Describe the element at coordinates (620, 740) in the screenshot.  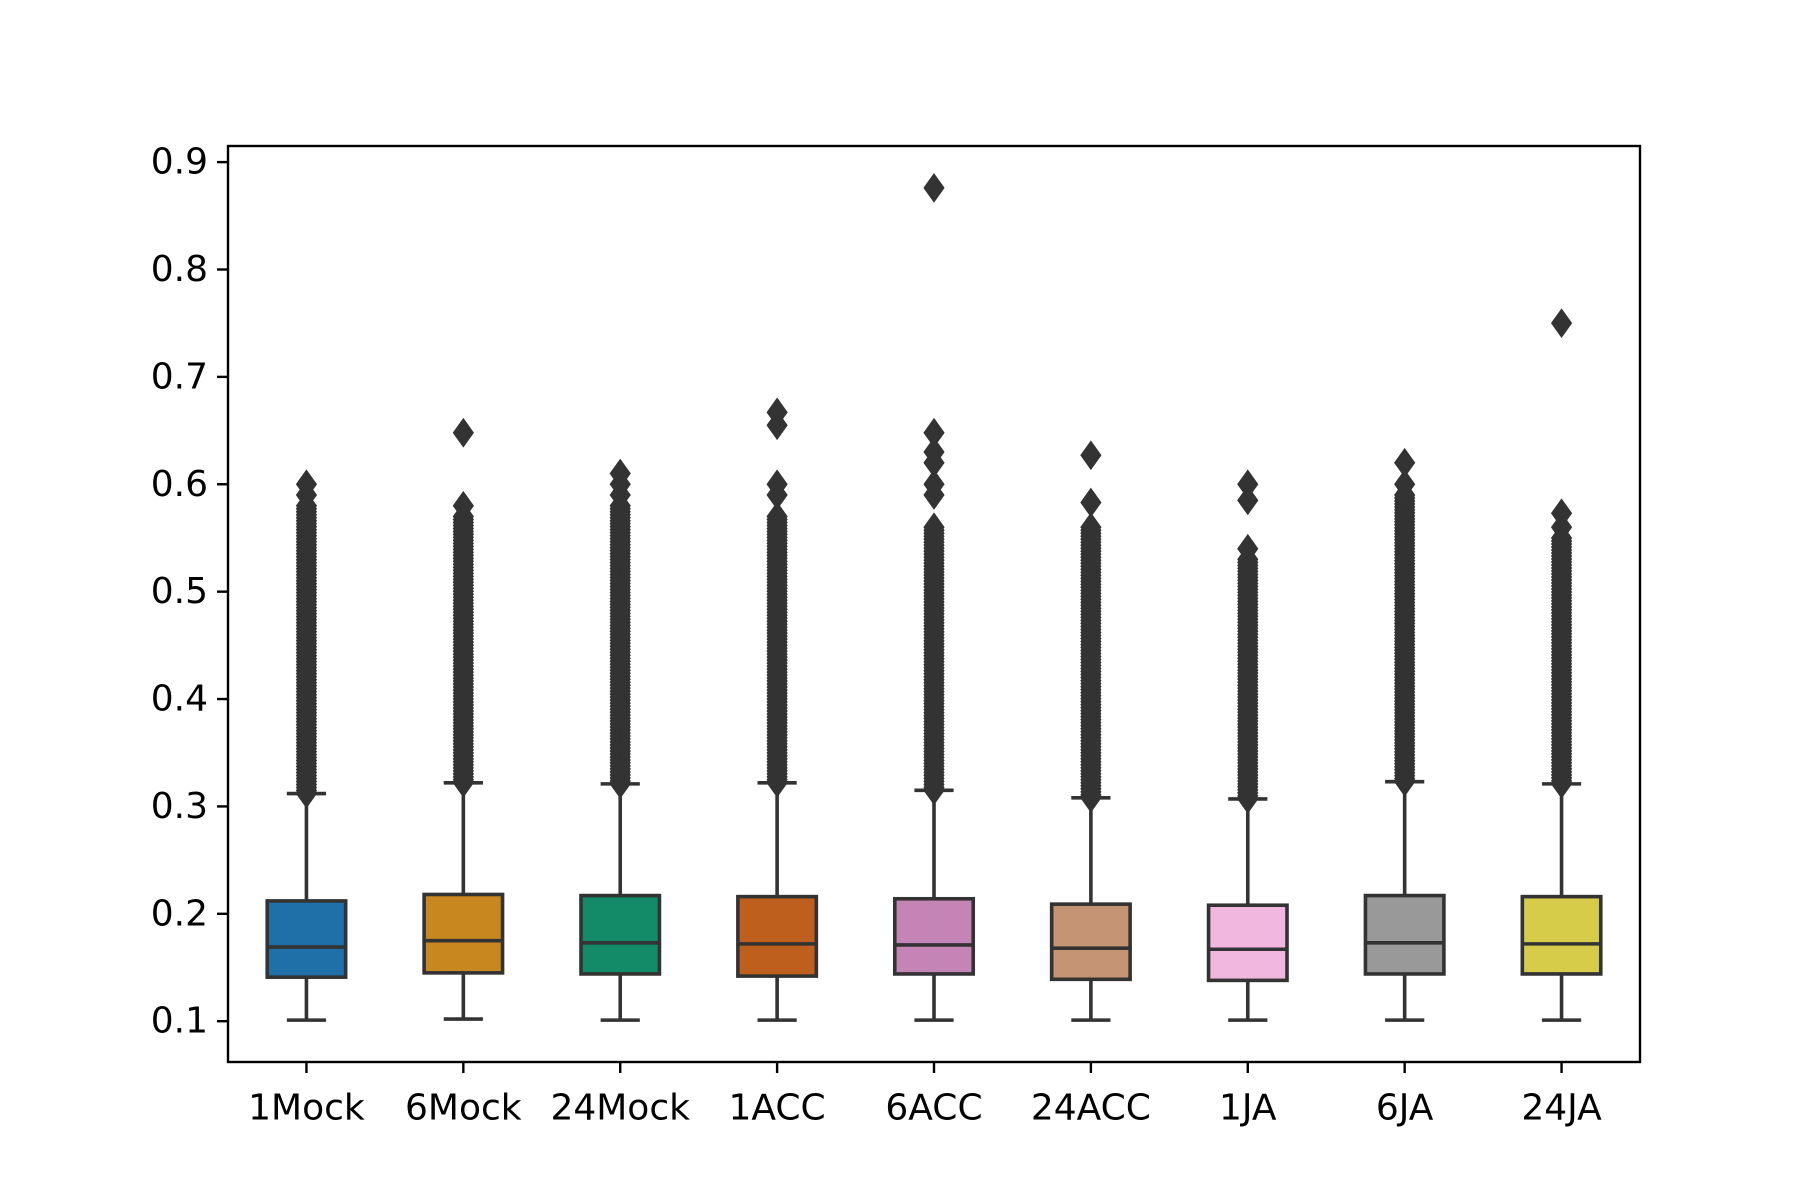
I see `box-group-24Mock` at that location.